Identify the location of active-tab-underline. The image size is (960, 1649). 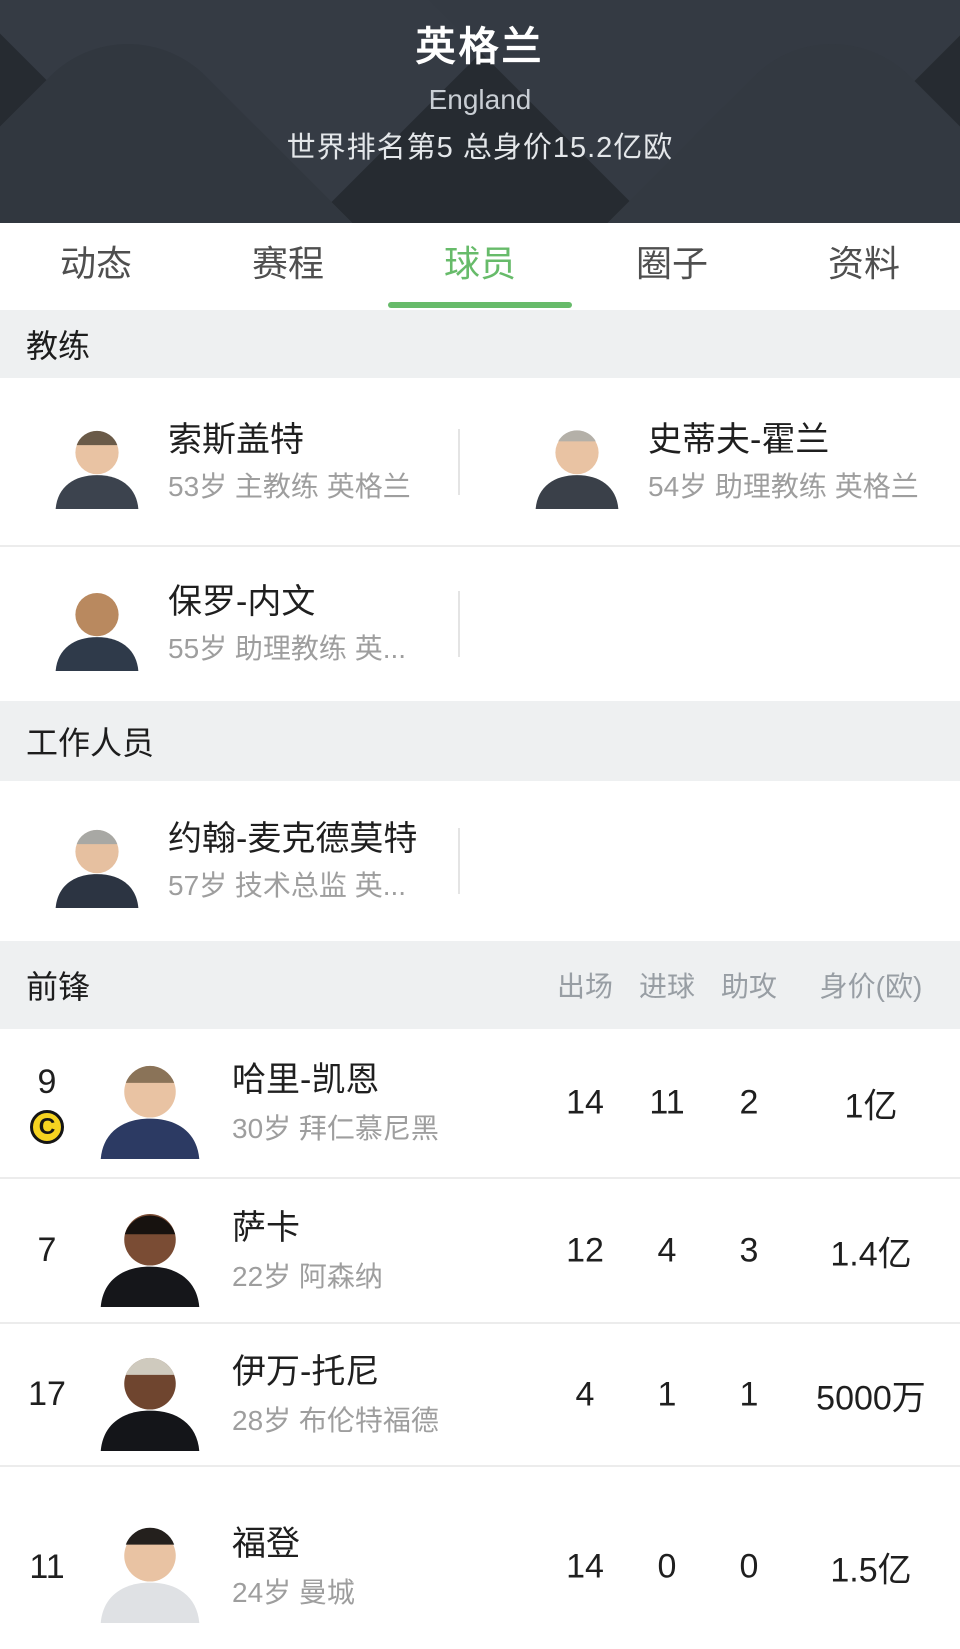
(480, 305).